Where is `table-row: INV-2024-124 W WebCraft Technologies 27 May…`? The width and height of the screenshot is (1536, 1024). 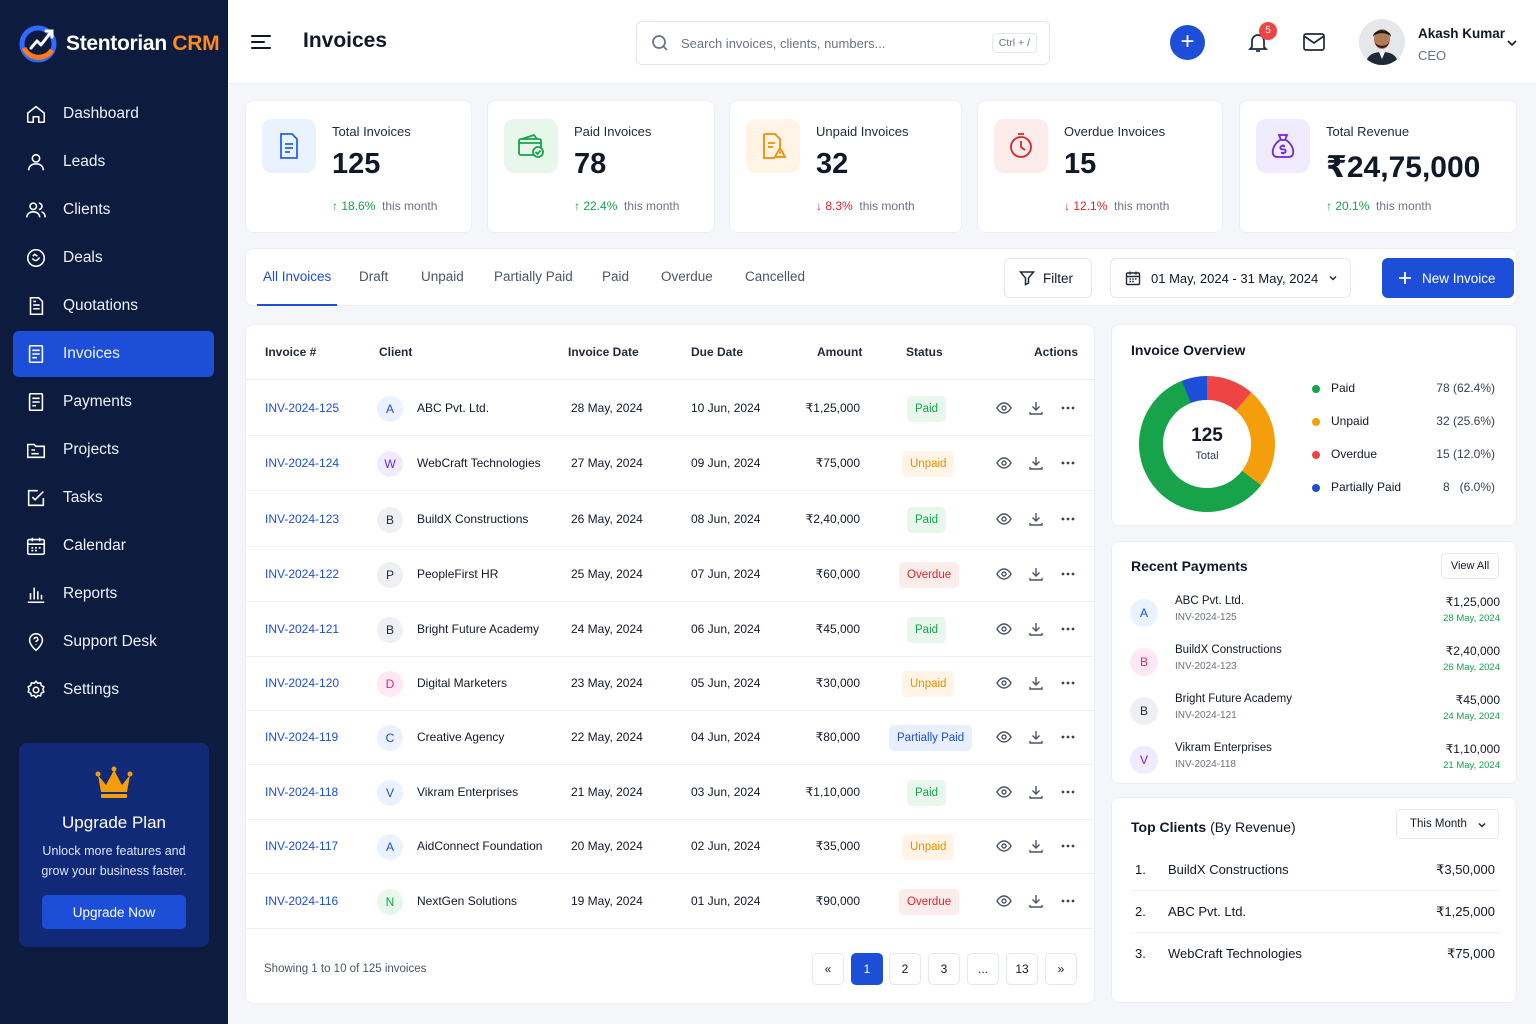 table-row: INV-2024-124 W WebCraft Technologies 27 May… is located at coordinates (670, 463).